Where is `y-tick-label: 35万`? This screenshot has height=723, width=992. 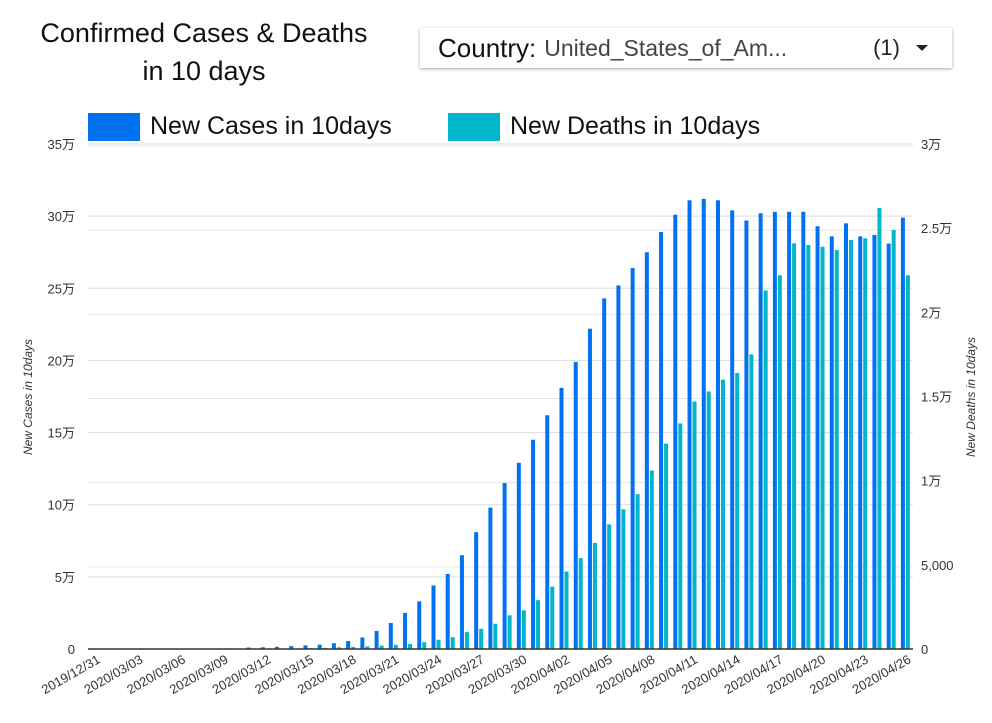 y-tick-label: 35万 is located at coordinates (61, 144).